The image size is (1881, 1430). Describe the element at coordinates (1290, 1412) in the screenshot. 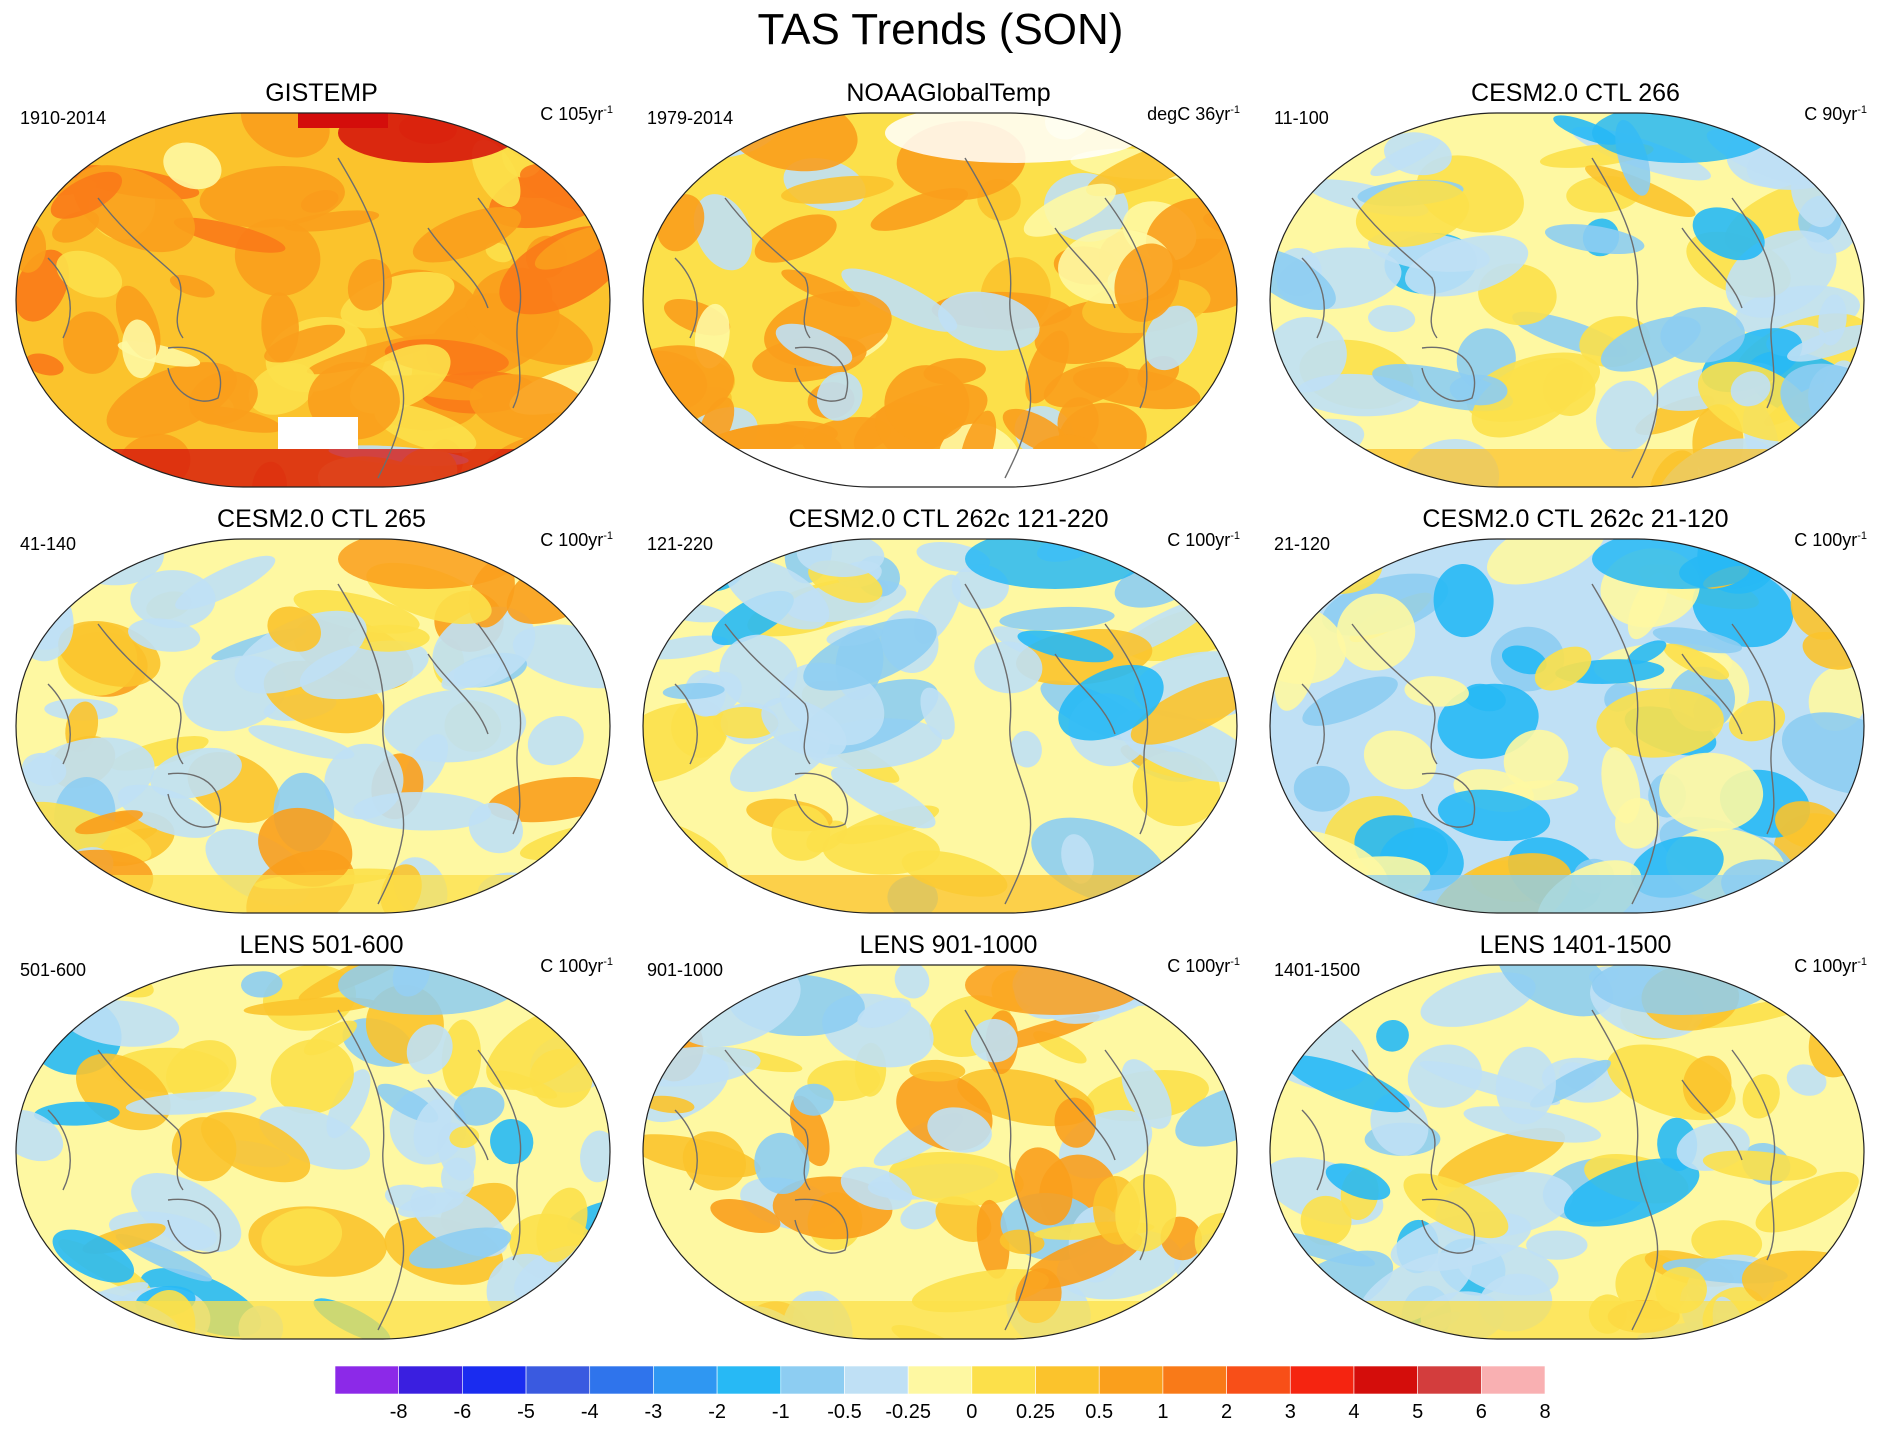

I see `colorbar-tick-label: 3` at that location.